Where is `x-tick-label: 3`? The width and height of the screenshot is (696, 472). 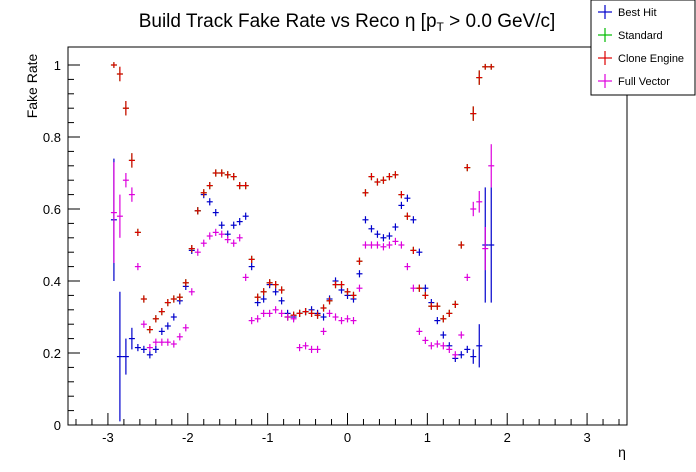
x-tick-label: 3 is located at coordinates (586, 437).